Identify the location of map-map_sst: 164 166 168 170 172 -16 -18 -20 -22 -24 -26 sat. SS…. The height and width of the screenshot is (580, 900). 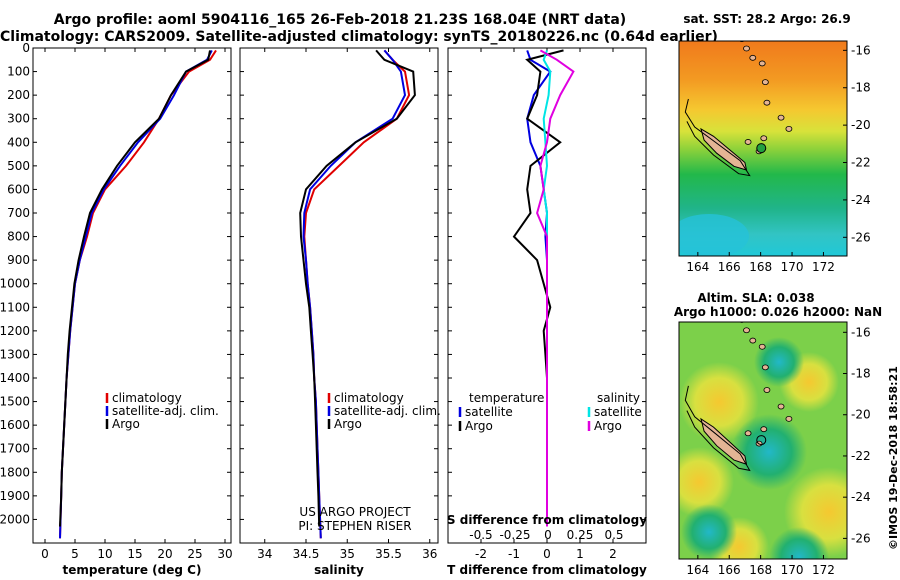
(774, 143).